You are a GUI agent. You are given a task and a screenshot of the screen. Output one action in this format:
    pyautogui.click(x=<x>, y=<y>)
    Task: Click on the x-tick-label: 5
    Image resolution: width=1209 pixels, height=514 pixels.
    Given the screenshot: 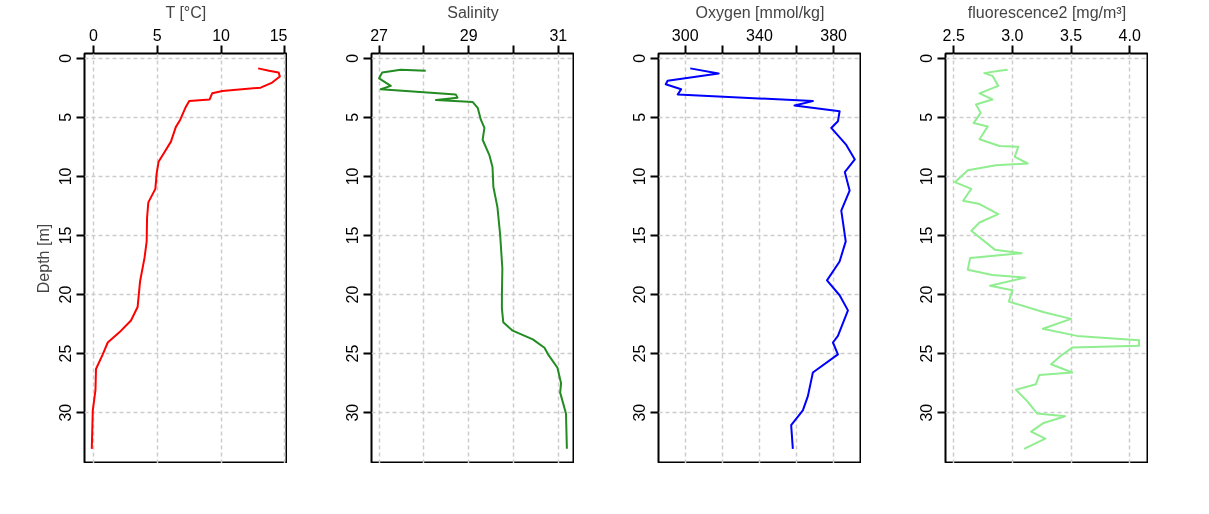 What is the action you would take?
    pyautogui.click(x=157, y=35)
    